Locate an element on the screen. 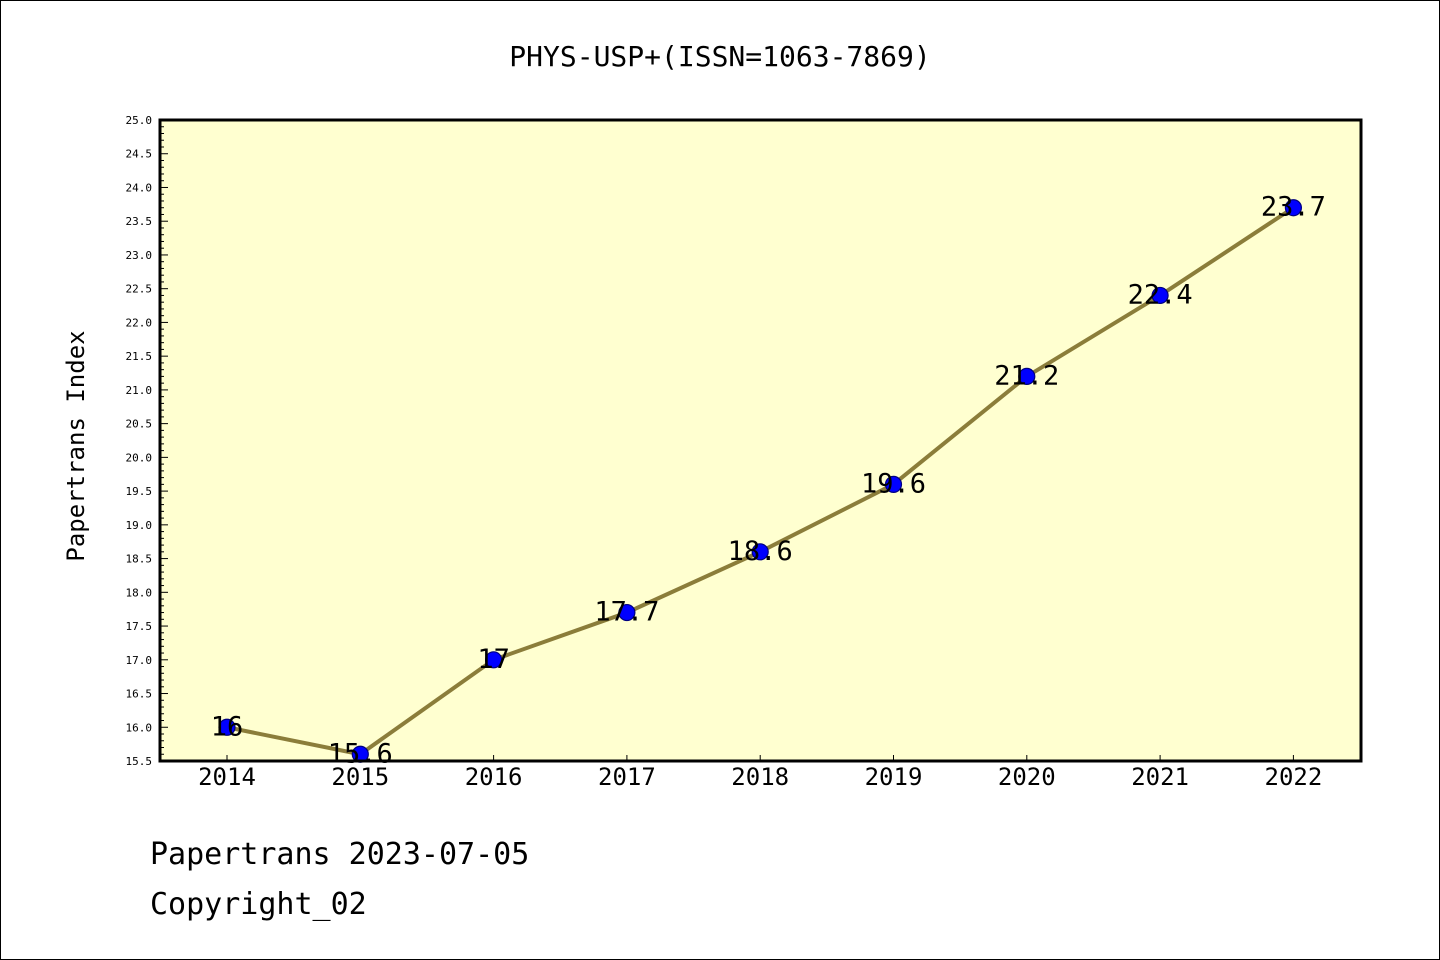 The width and height of the screenshot is (1440, 960). data-label: 22.4 is located at coordinates (1160, 294).